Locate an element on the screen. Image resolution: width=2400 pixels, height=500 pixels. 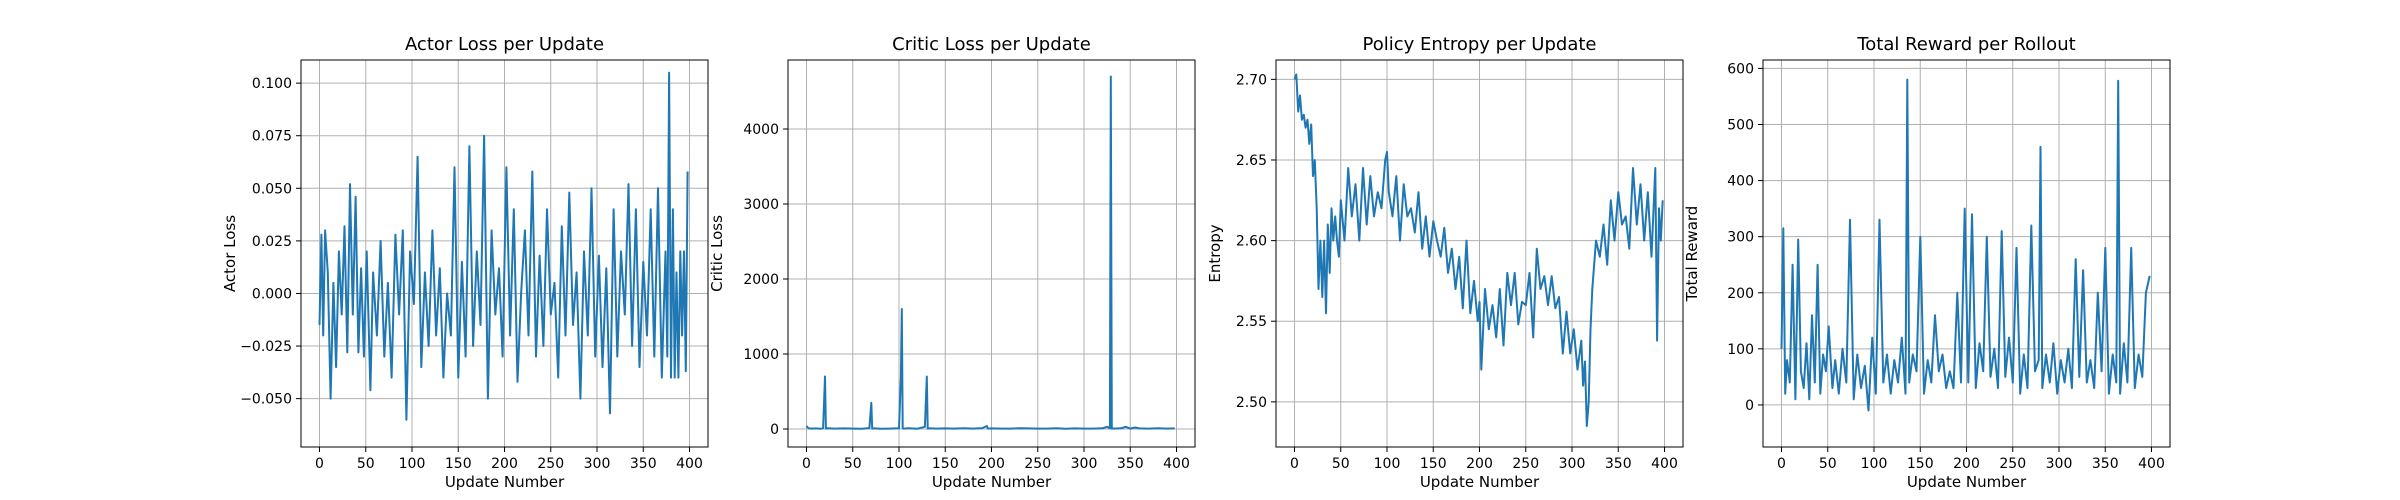
critic-loss-ytick-label: 1000 is located at coordinates (761, 355).